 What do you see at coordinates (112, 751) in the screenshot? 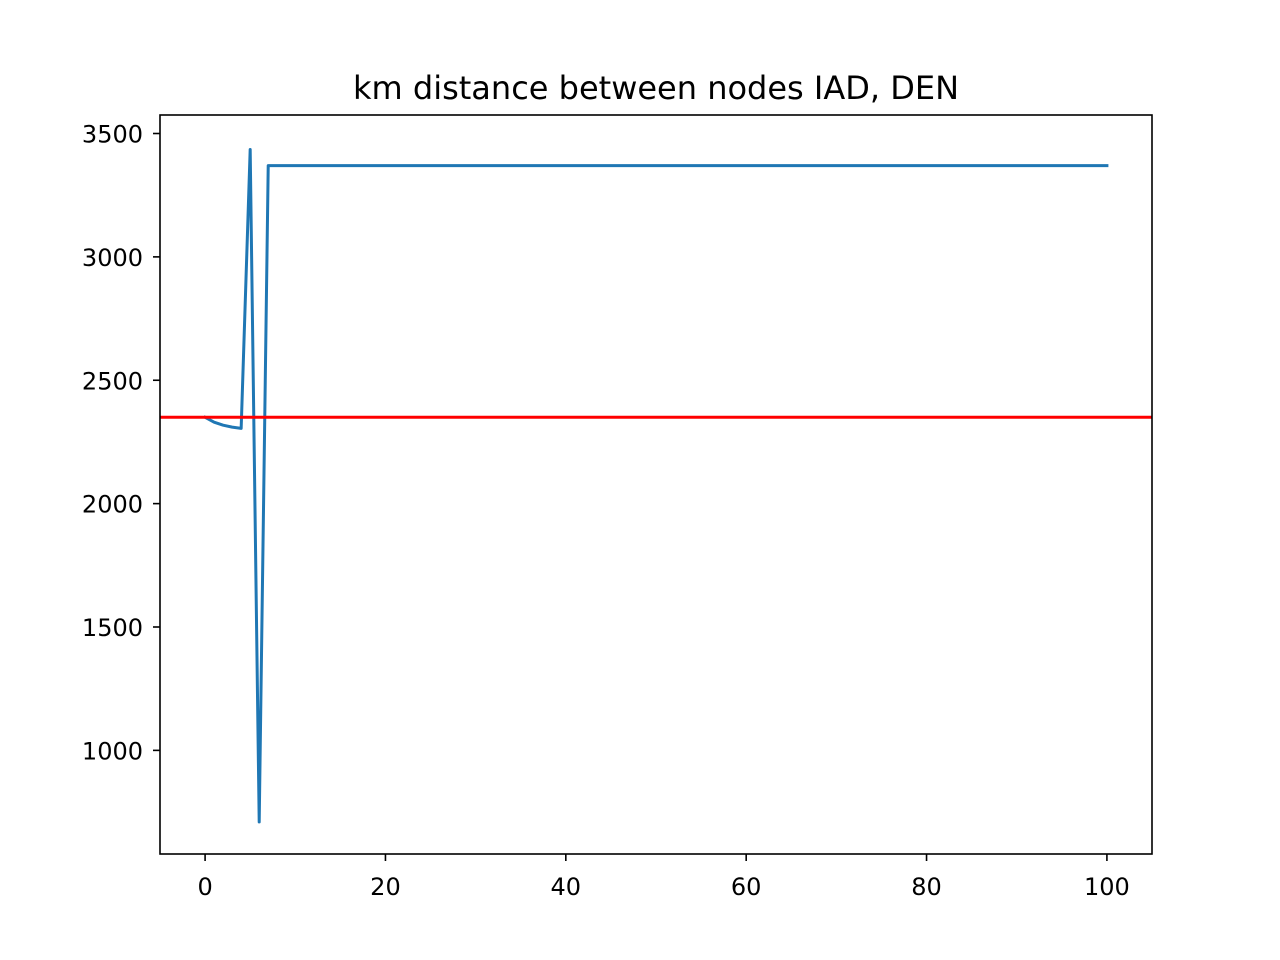
I see `y-tick-label: 1000` at bounding box center [112, 751].